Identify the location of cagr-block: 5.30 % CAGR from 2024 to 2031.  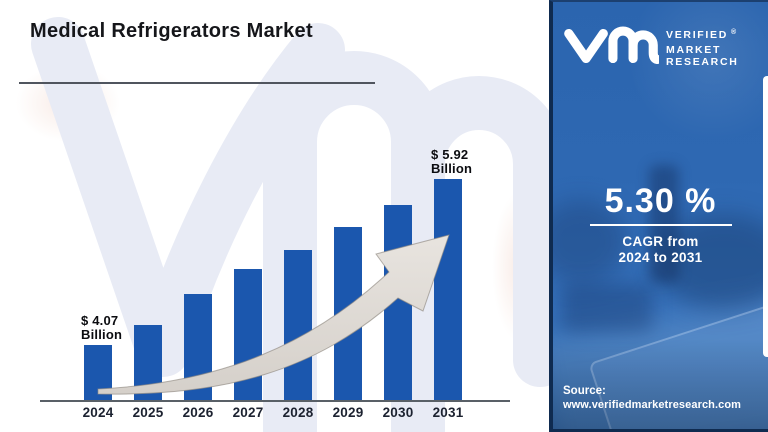
(660, 224).